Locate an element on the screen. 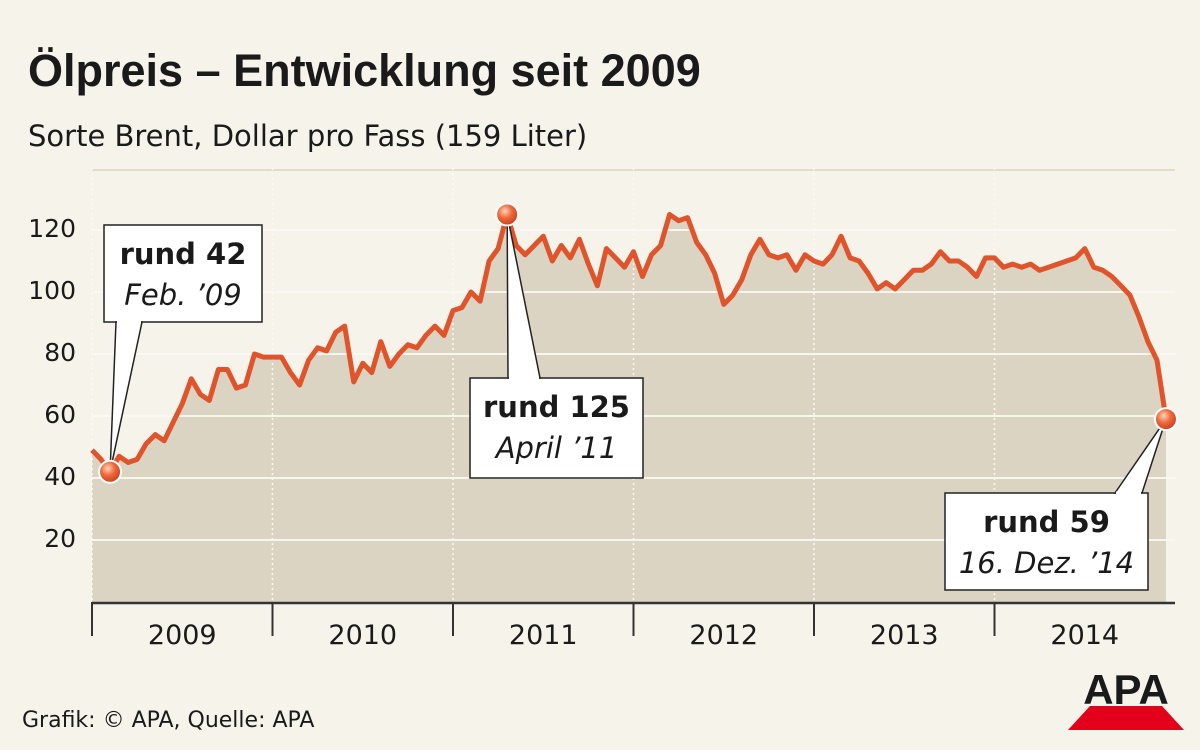 The image size is (1200, 750). y-tick-label: 40 is located at coordinates (60, 476).